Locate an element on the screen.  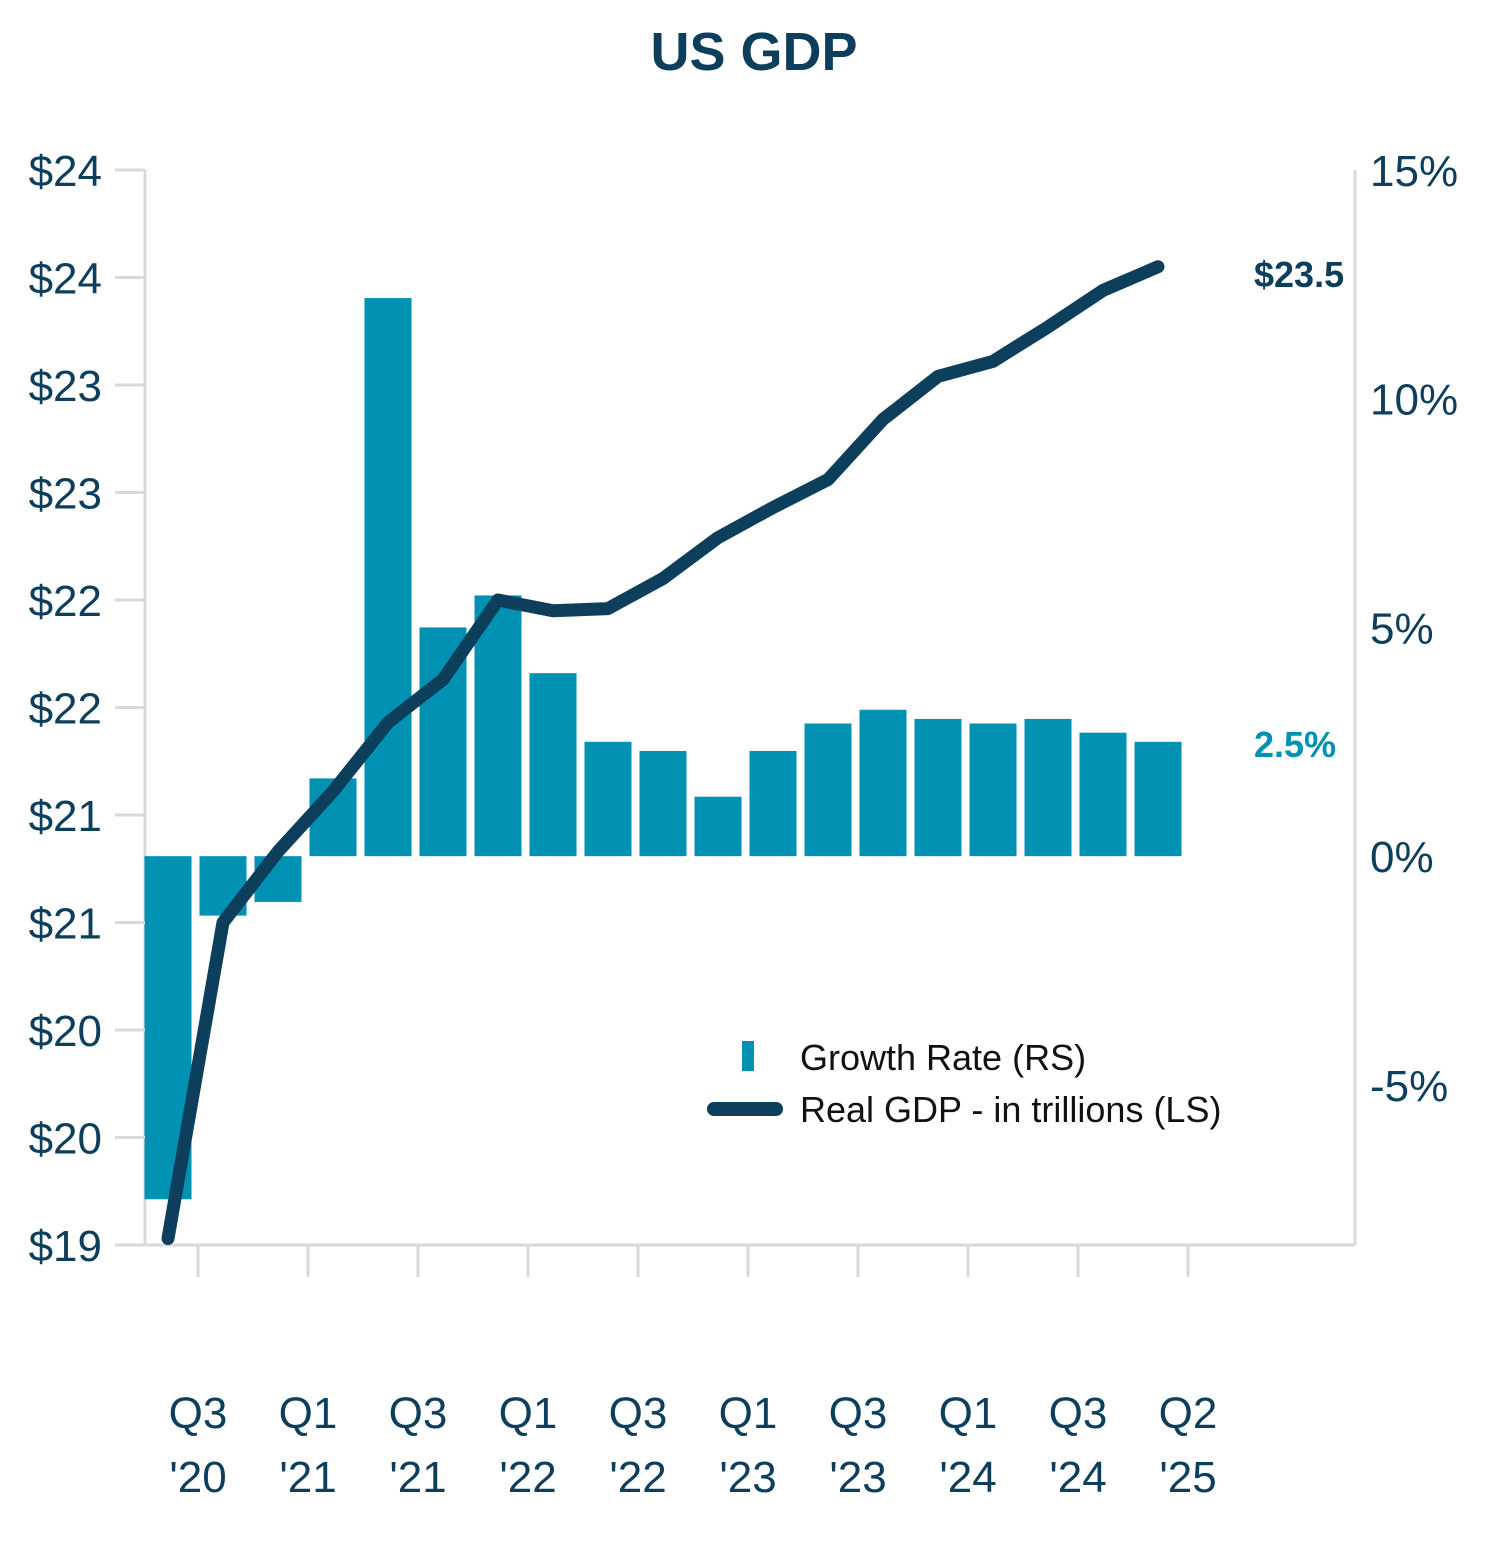
legend-growth-swatch is located at coordinates (748, 1056).